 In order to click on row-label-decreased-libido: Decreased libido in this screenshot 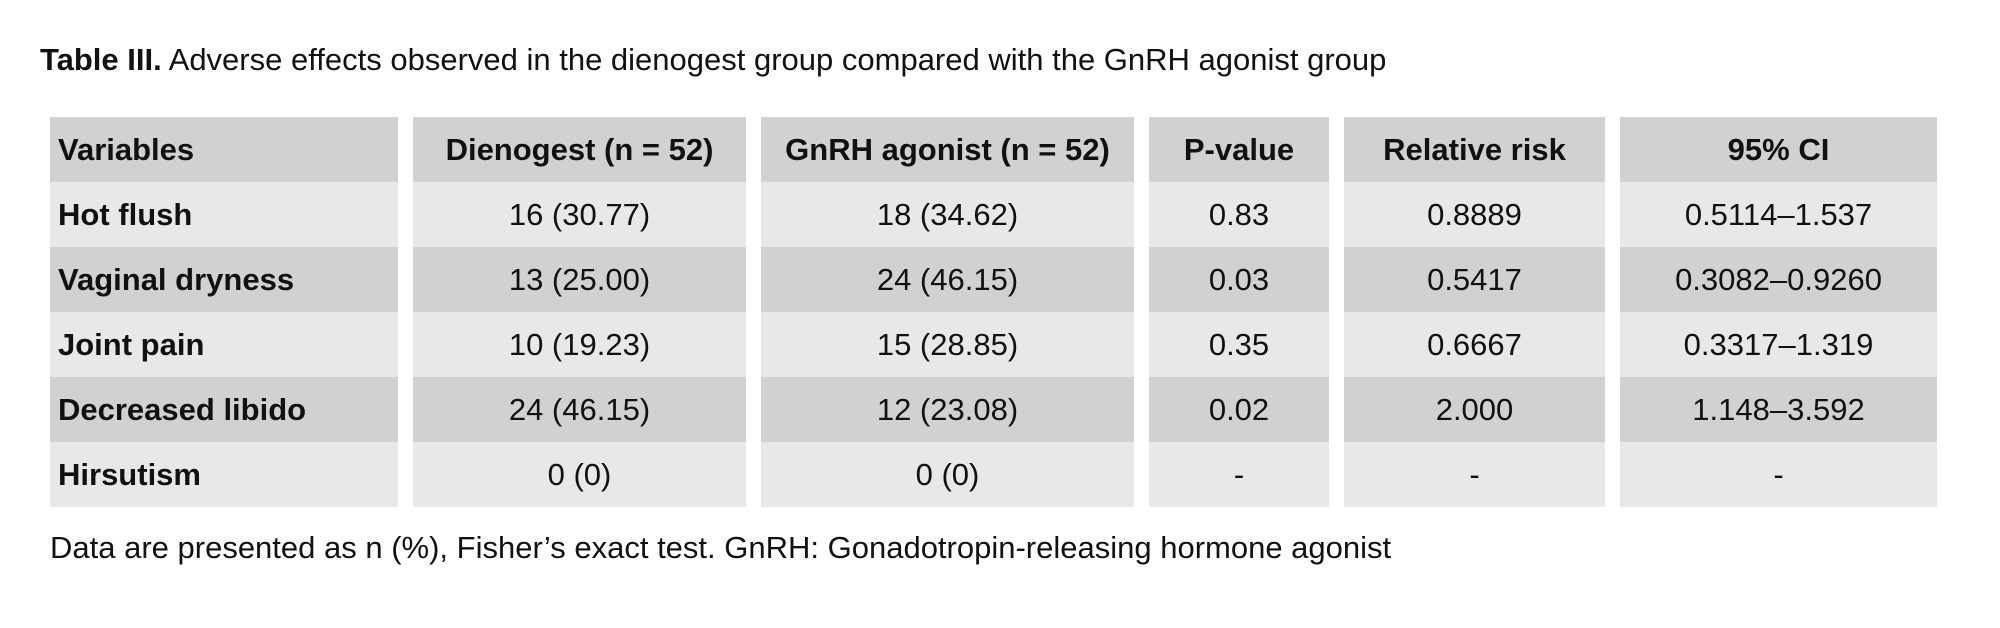, I will do `click(224, 409)`.